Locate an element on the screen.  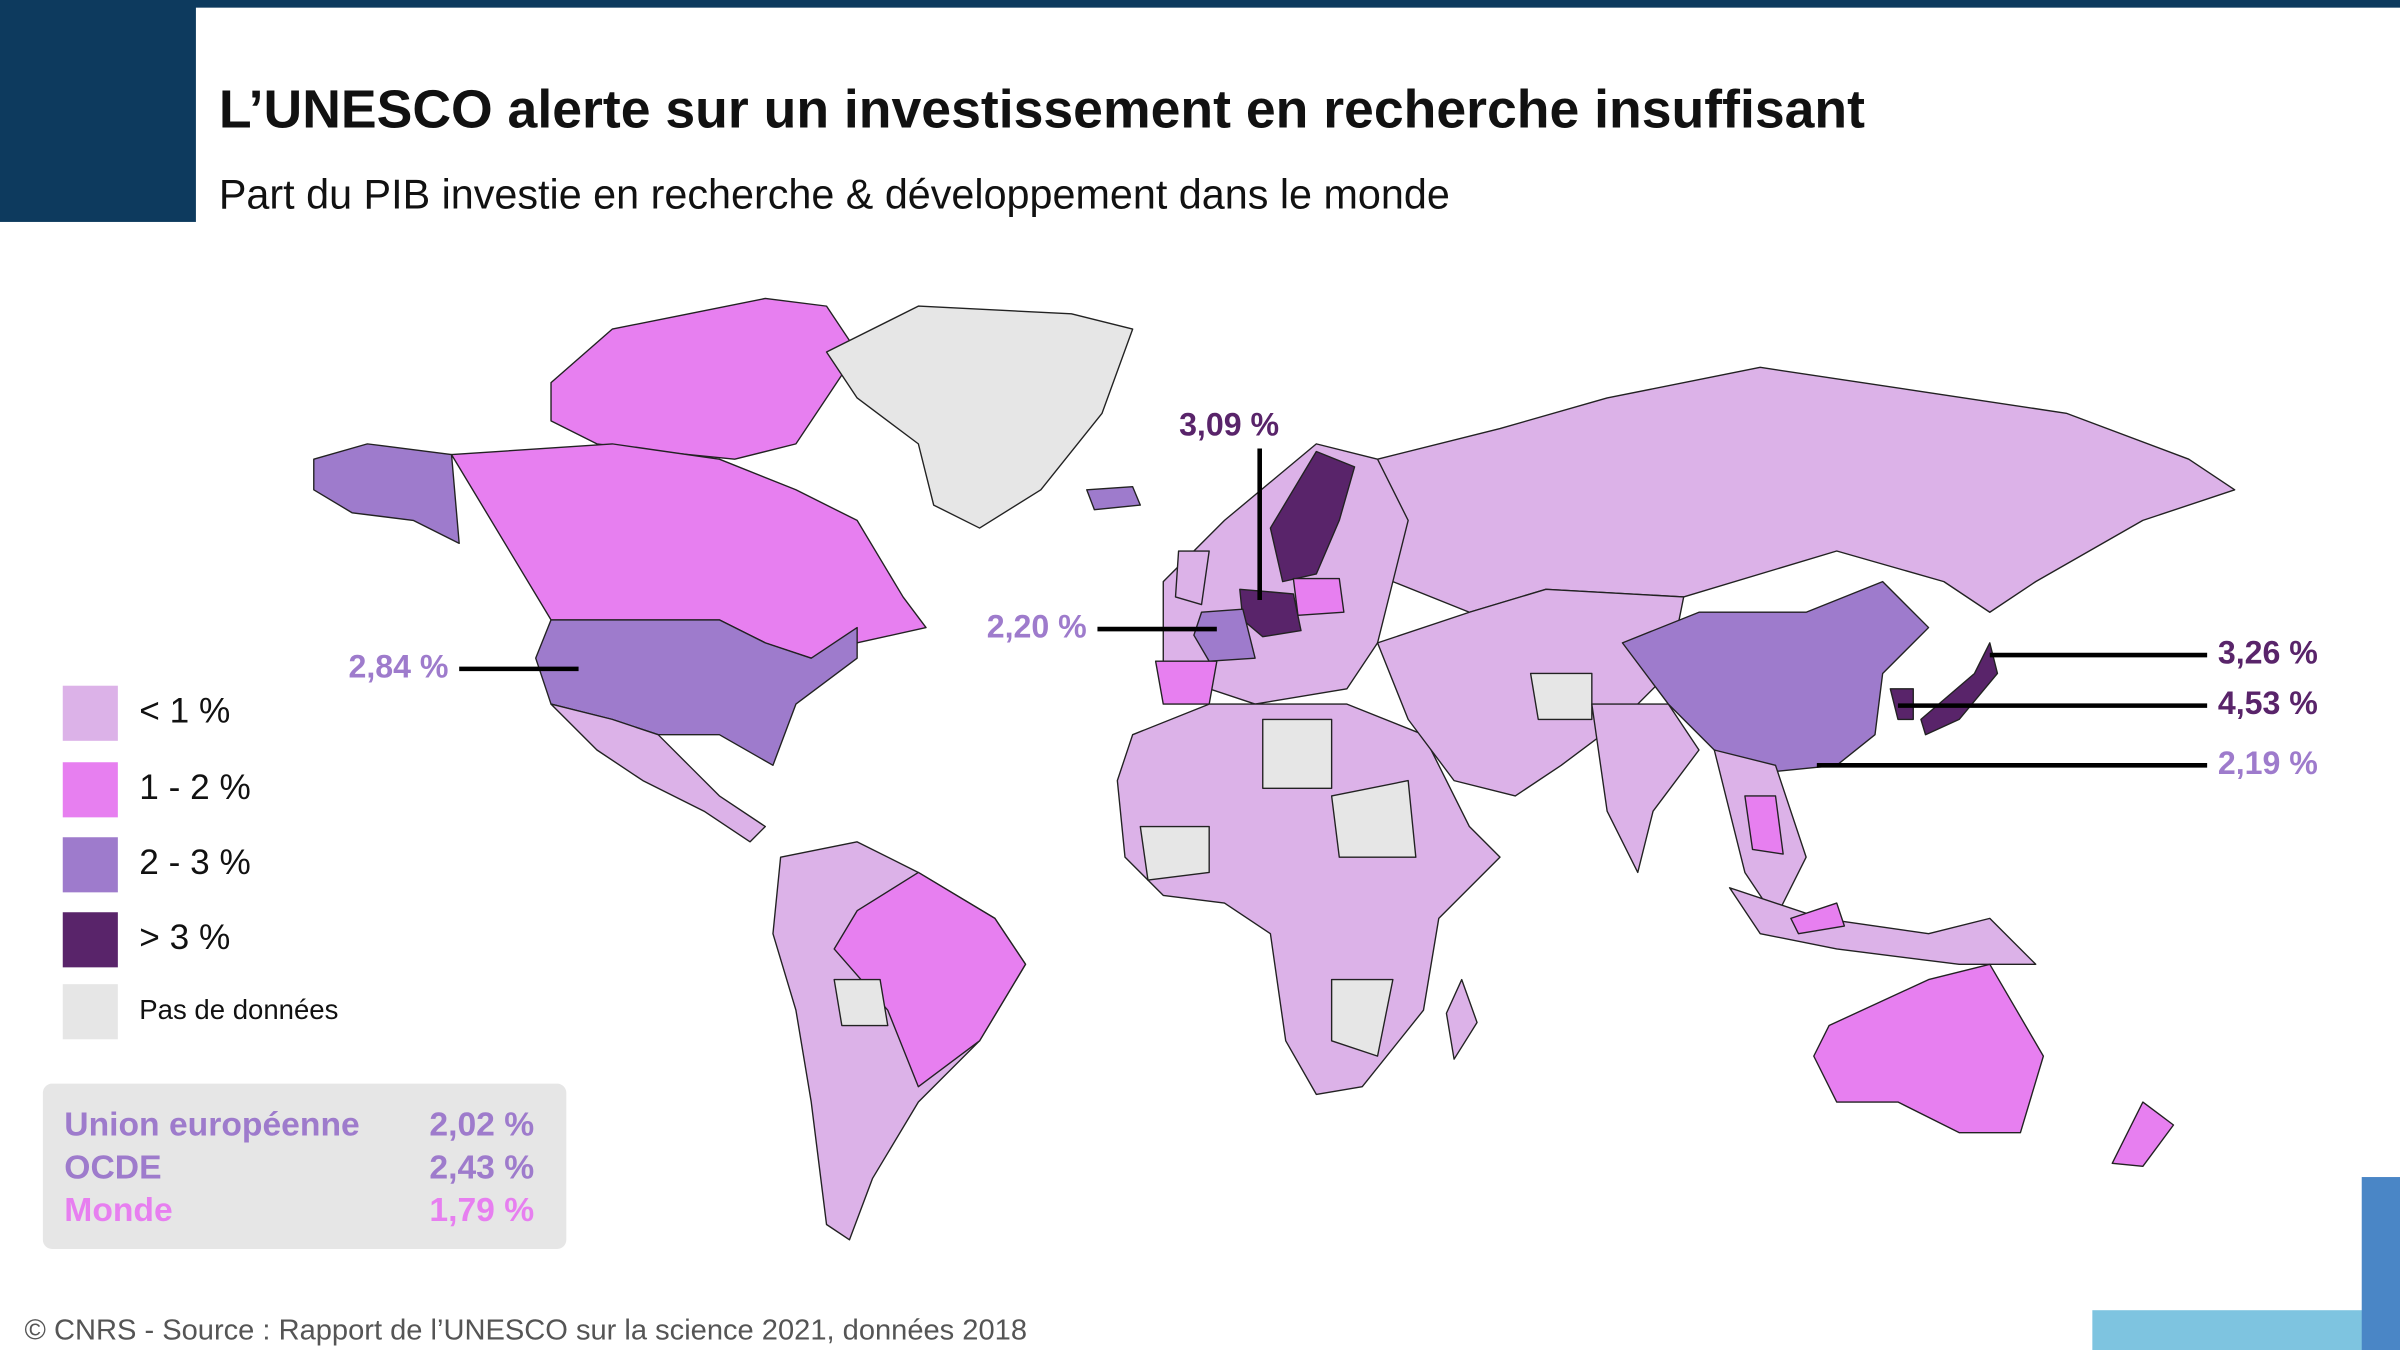
summary-value: 2,43 % is located at coordinates (481, 1167).